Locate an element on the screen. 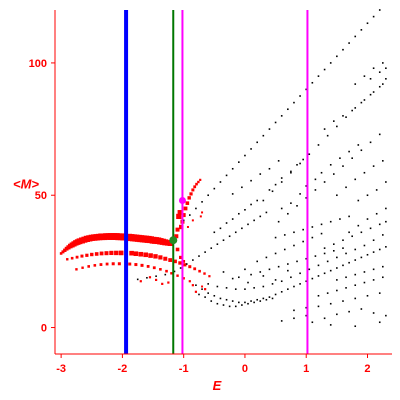 This screenshot has width=400, height=400. x-tick-label: 0 is located at coordinates (245, 369).